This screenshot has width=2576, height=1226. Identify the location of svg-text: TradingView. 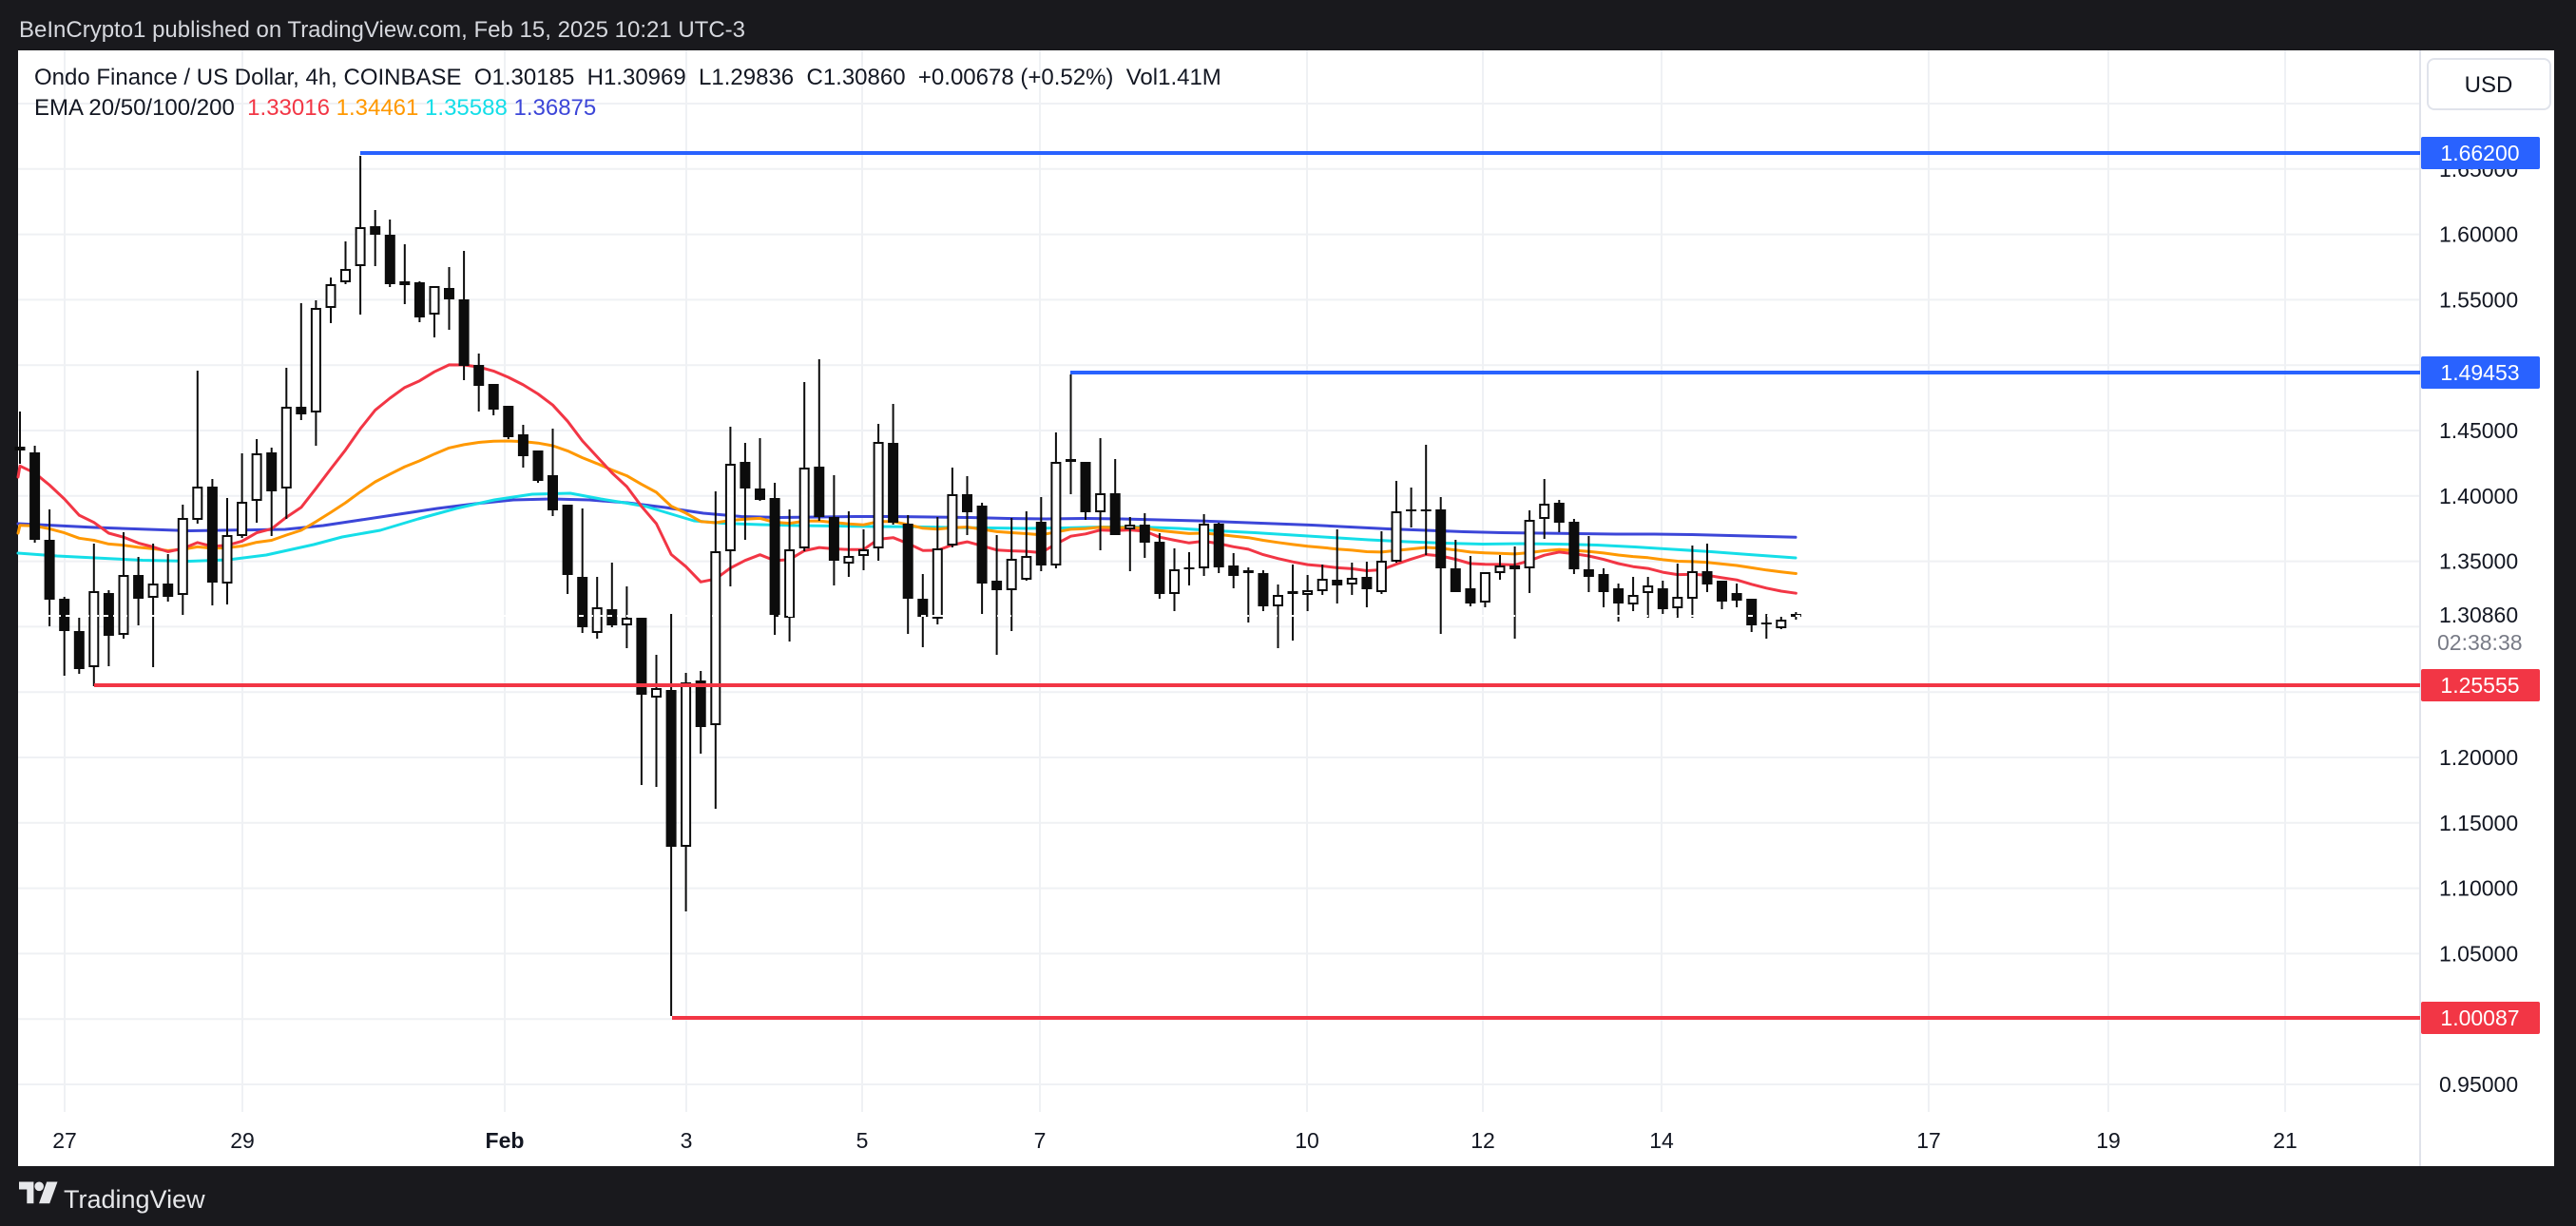
(134, 1200).